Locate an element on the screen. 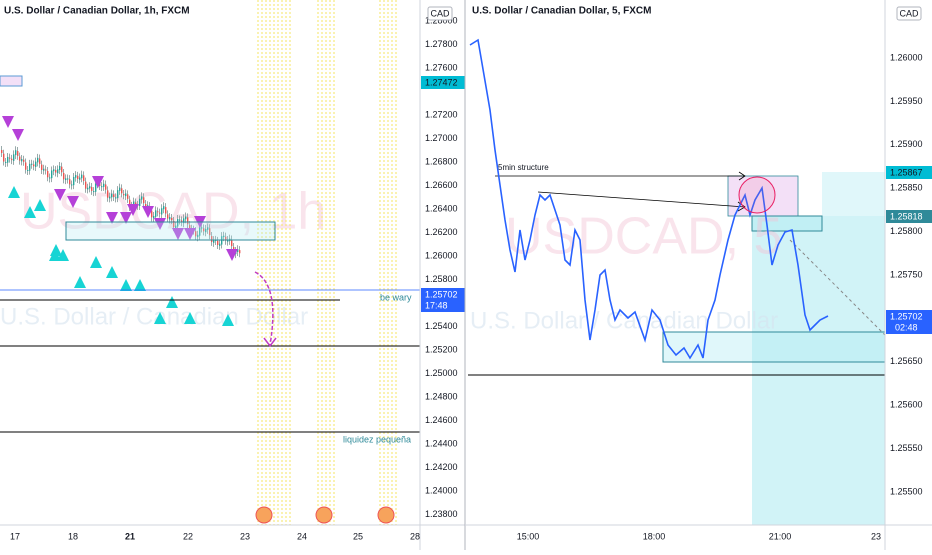  price-tick-label: 1.25200 is located at coordinates (441, 349).